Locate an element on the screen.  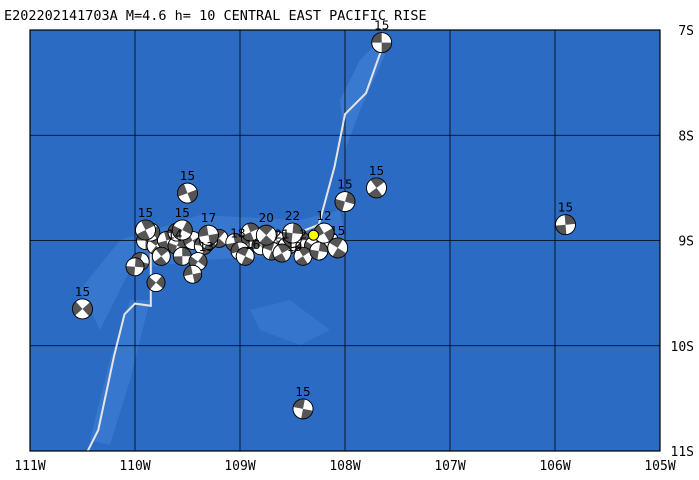
lat-label-0: 7S is located at coordinates (686, 31).